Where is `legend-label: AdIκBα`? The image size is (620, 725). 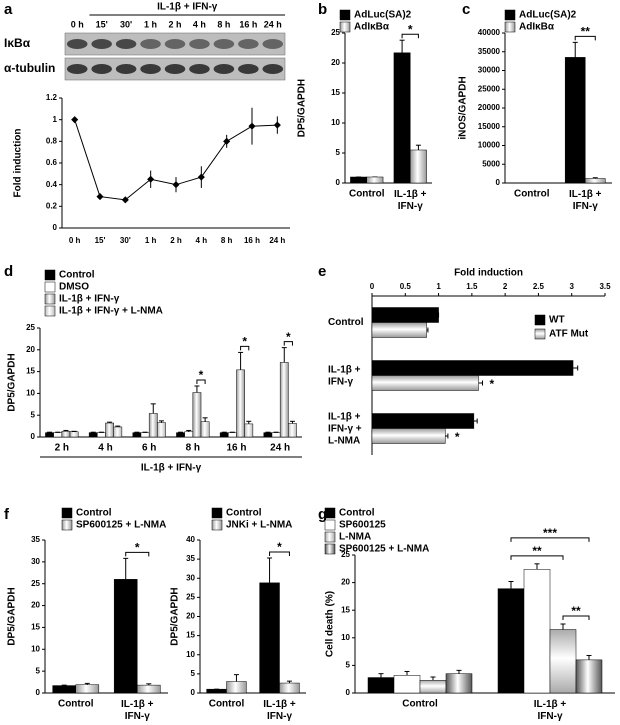
legend-label: AdIκBα is located at coordinates (537, 27).